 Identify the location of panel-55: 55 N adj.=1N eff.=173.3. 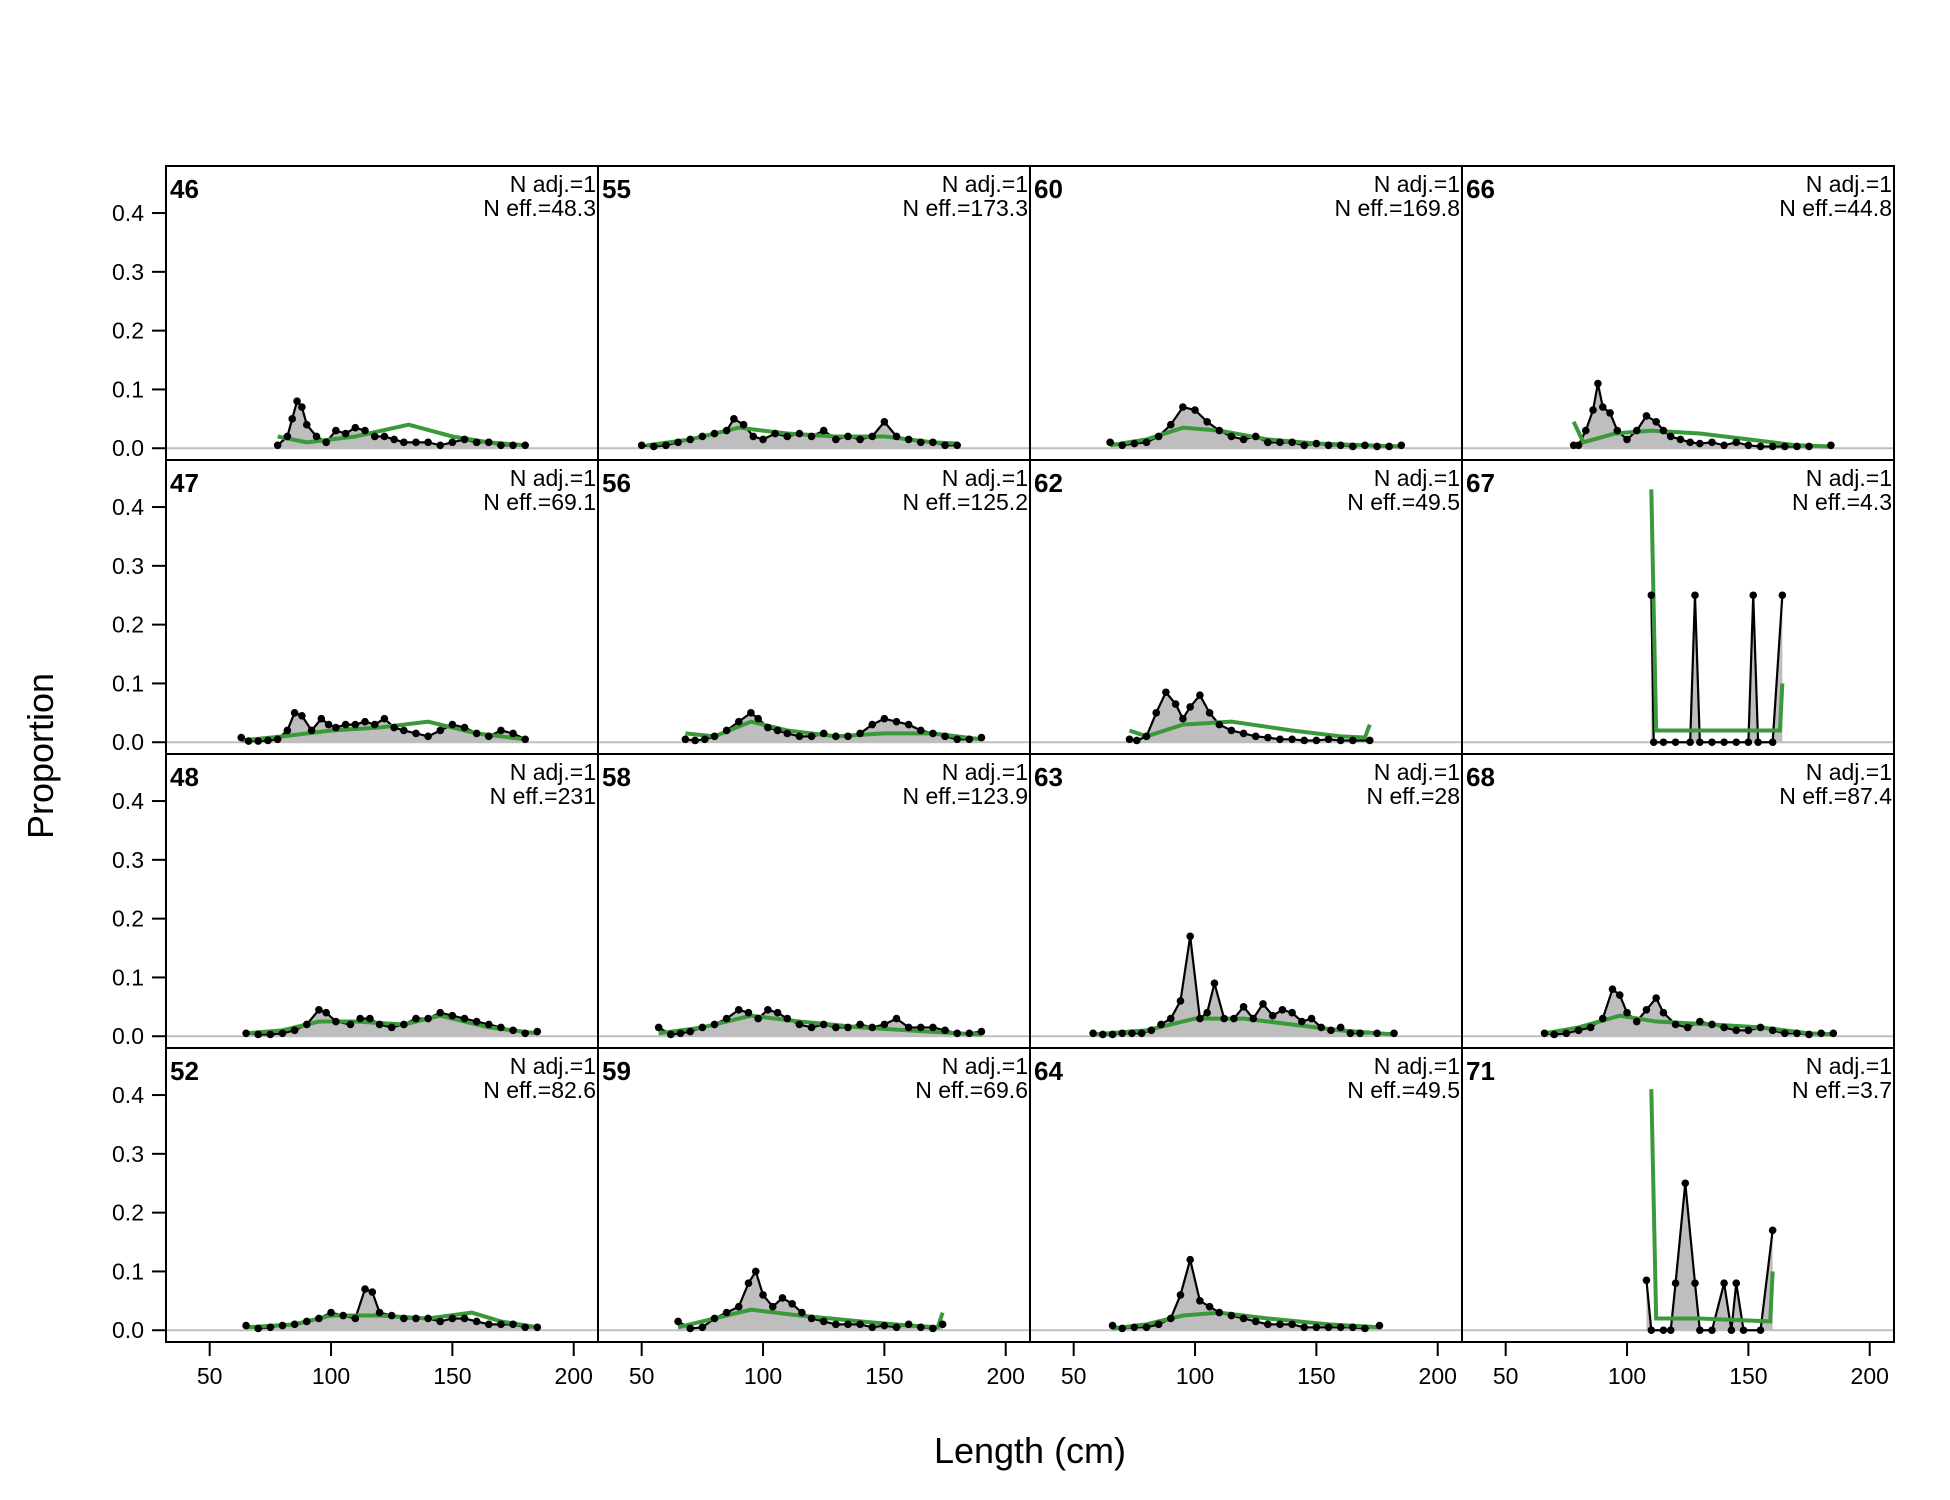
(814, 313).